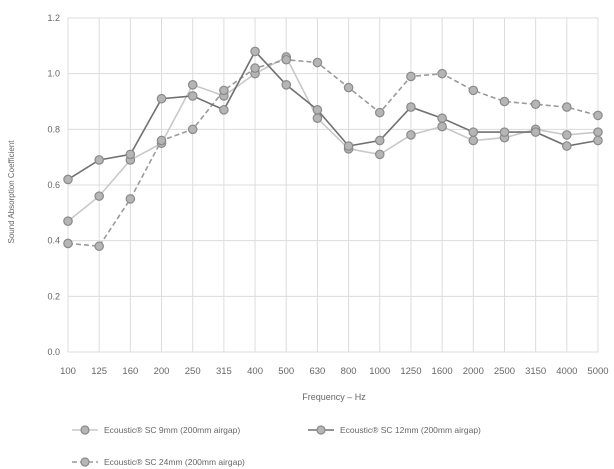  Describe the element at coordinates (53, 18) in the screenshot. I see `y-tick-label: 1.2` at that location.